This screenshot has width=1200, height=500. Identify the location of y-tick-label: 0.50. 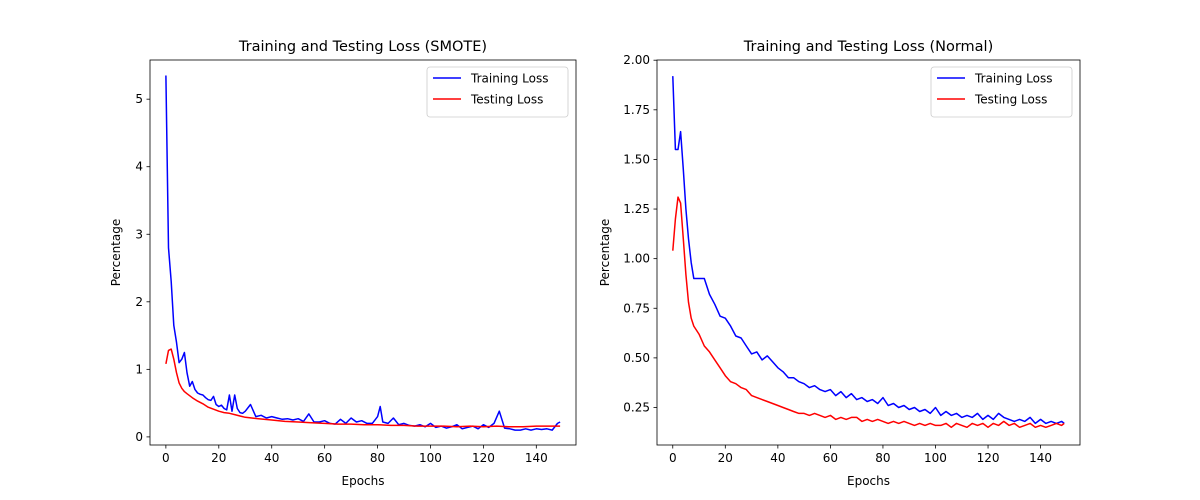
(636, 358).